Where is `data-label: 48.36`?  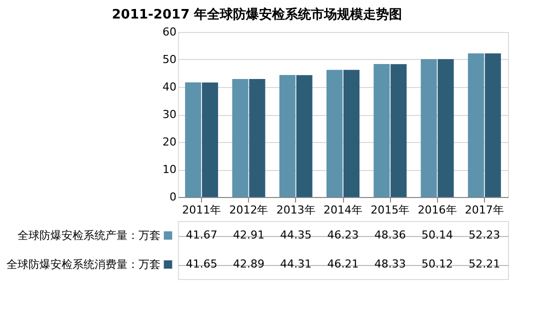 data-label: 48.36 is located at coordinates (390, 235).